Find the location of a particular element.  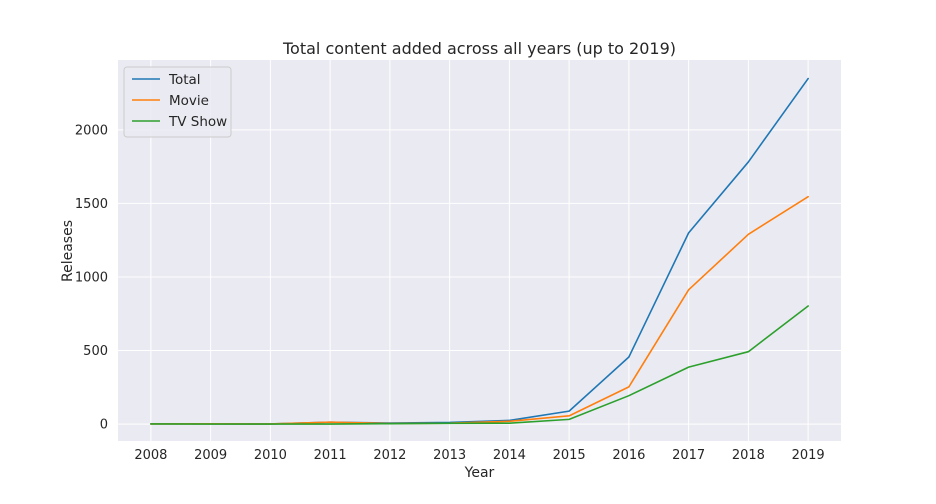

x-tick-label: 2009 is located at coordinates (210, 455).